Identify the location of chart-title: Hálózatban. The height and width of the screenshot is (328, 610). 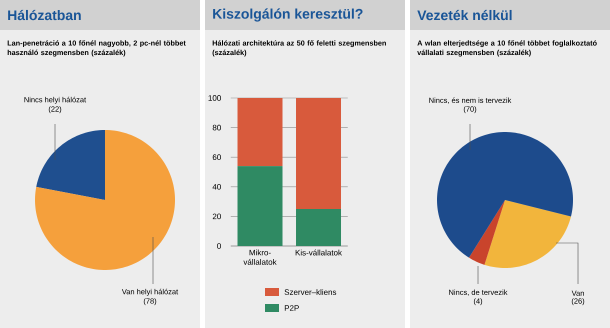
(44, 15).